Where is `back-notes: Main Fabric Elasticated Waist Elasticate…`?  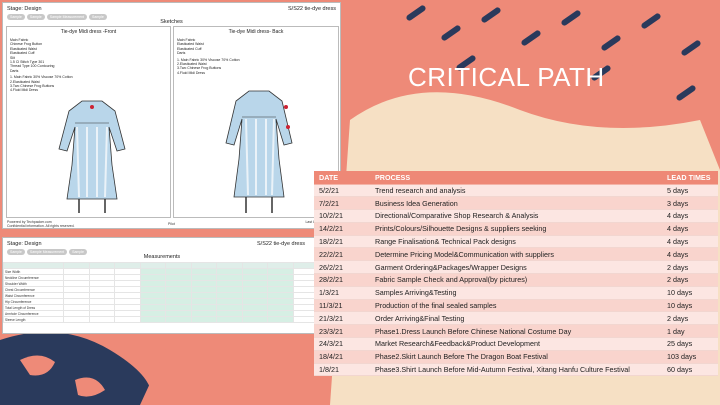 back-notes: Main Fabric Elasticated Waist Elasticate… is located at coordinates (208, 56).